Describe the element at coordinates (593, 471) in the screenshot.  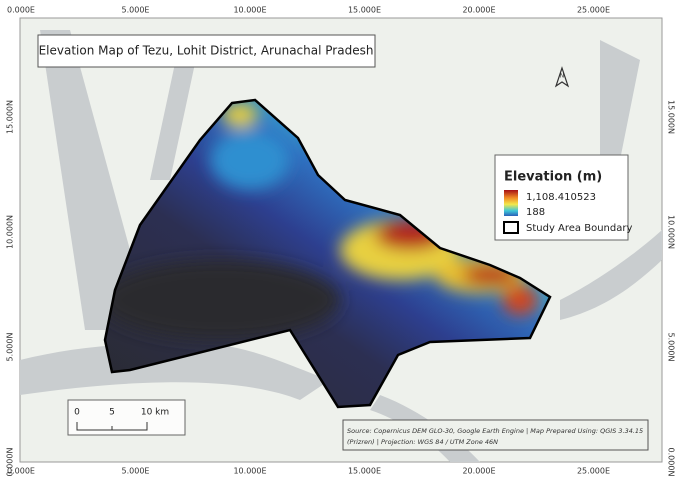
I see `grid-label-bottom: 25.000E` at that location.